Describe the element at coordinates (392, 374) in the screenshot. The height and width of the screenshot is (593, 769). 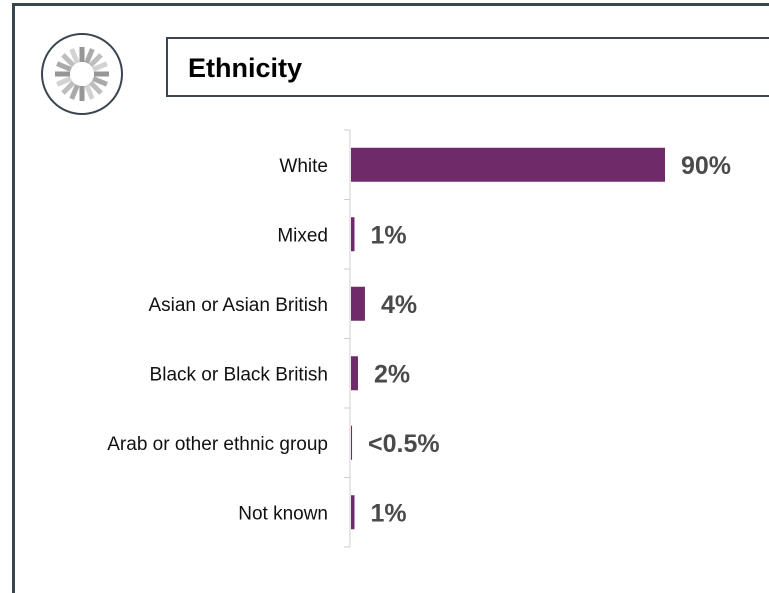
I see `value-label: 2%` at that location.